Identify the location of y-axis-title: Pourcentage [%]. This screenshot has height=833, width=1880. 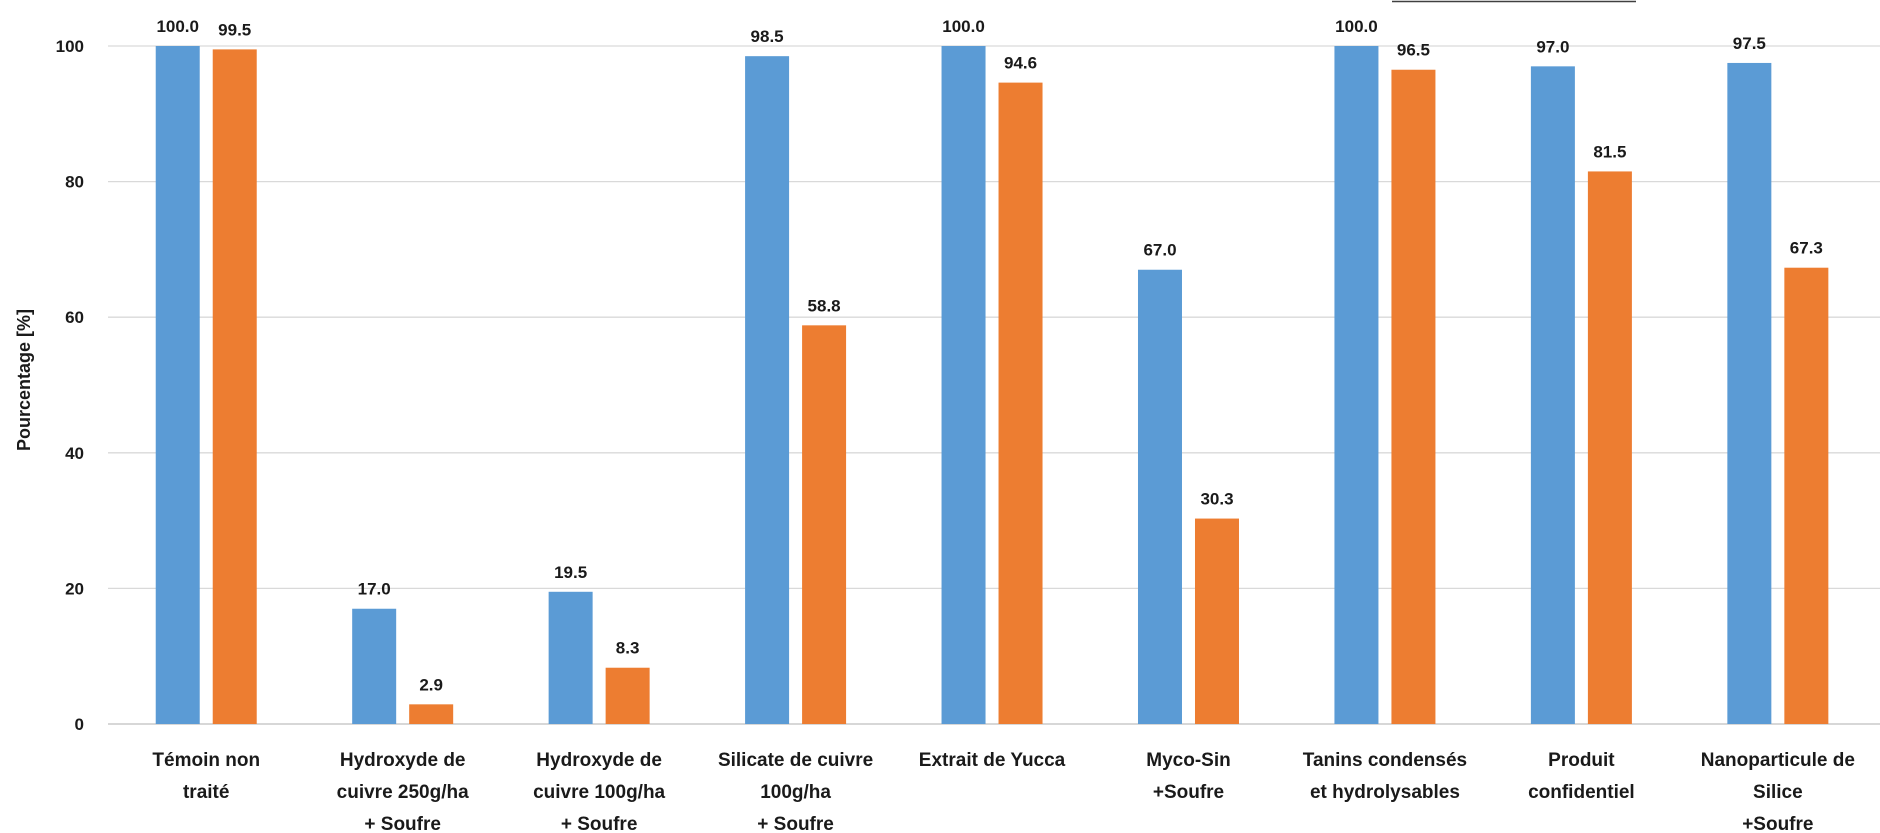
(24, 380).